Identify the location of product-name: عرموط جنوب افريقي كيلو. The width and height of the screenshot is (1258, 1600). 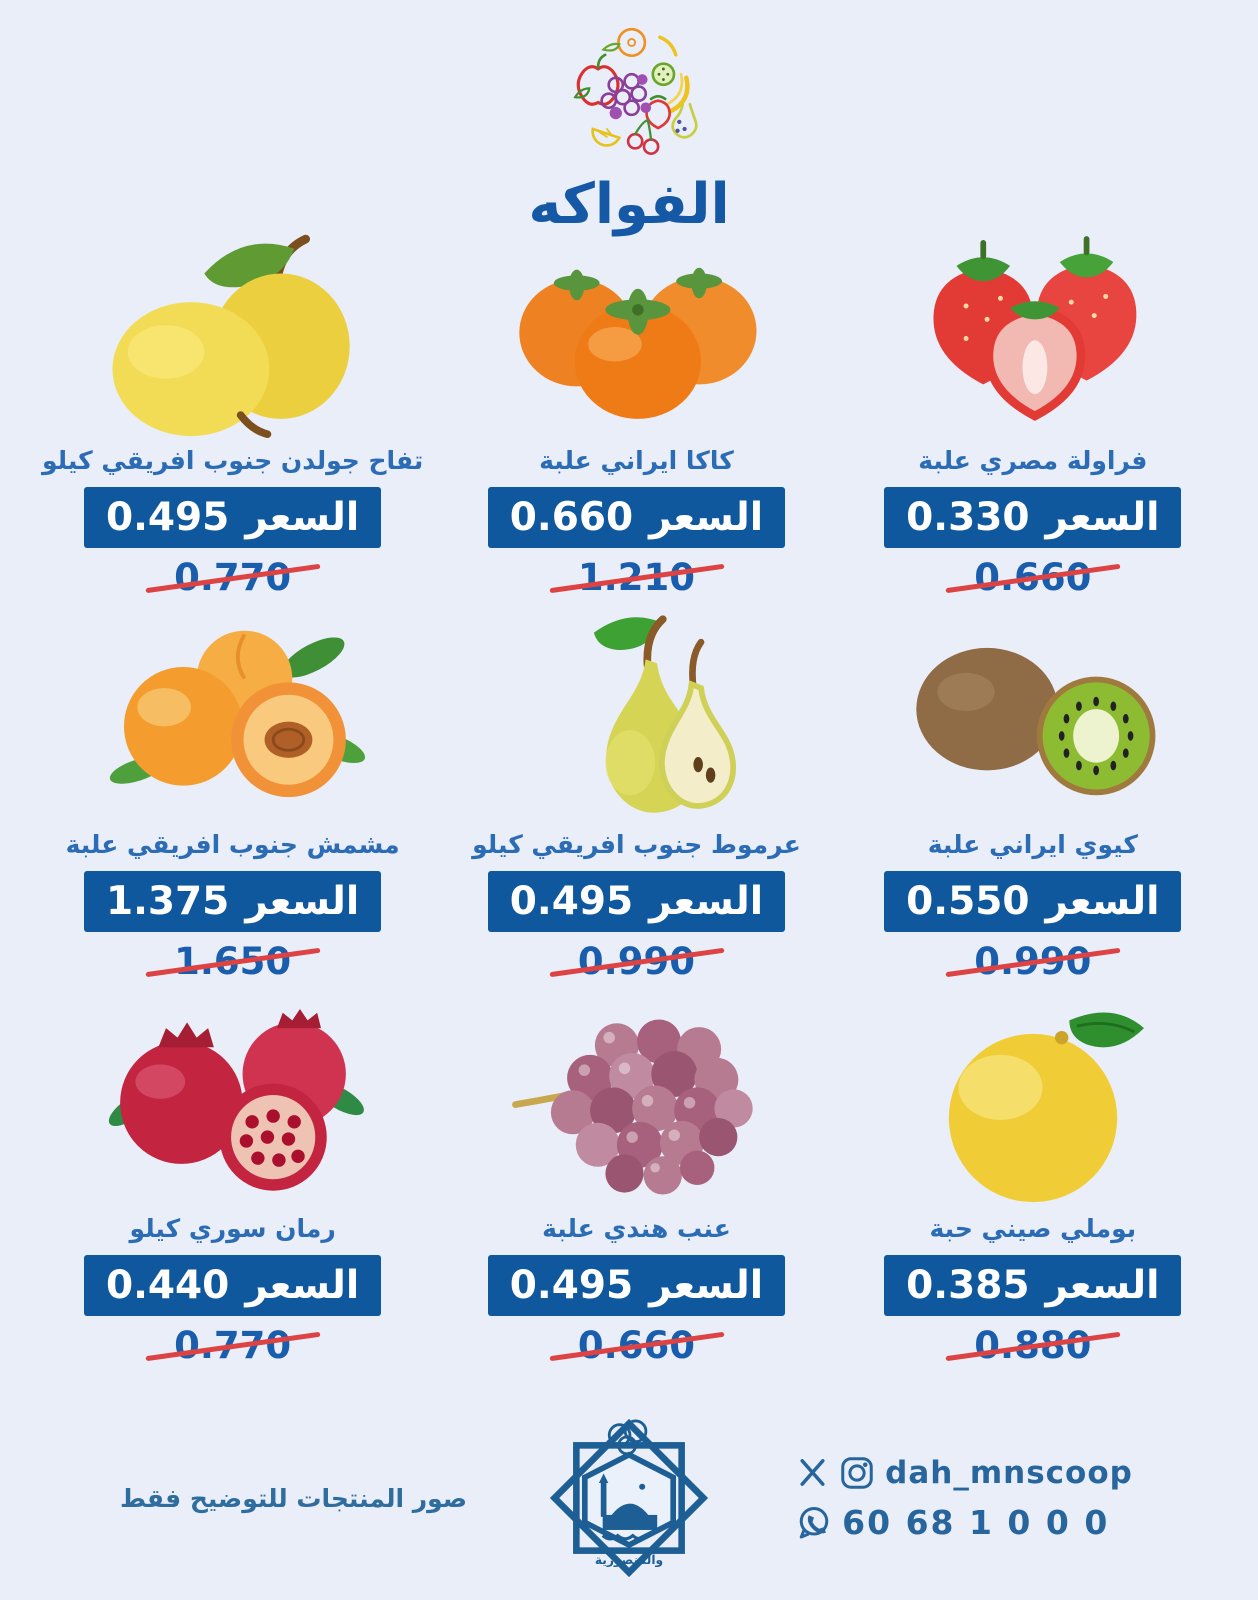
(636, 844).